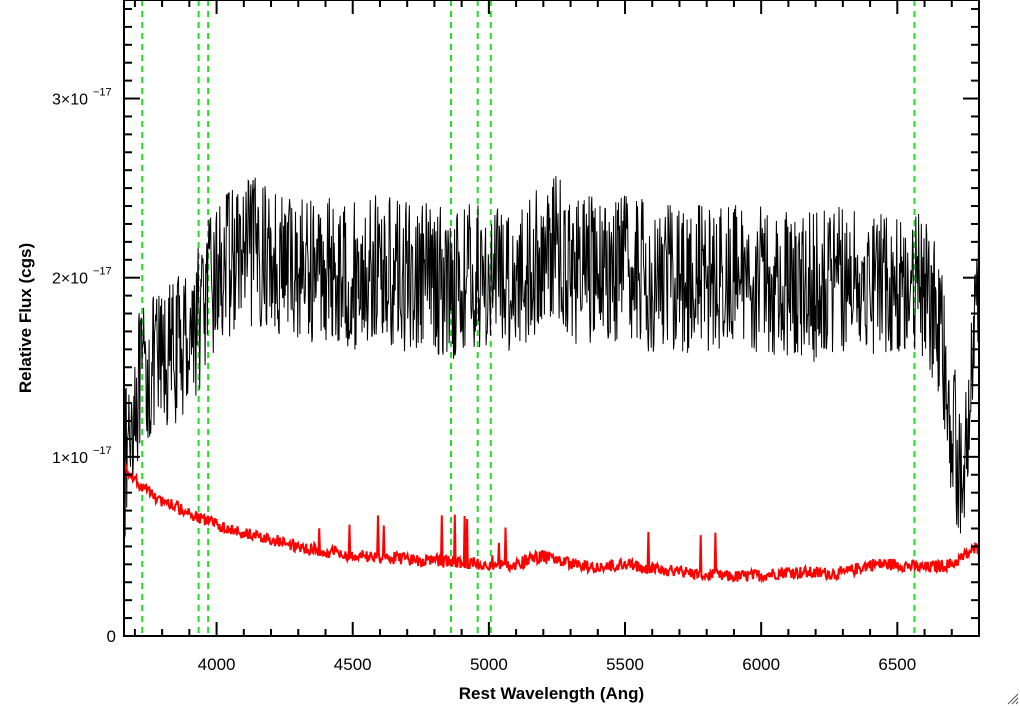 The image size is (1020, 706). Describe the element at coordinates (217, 664) in the screenshot. I see `x-tick-label: 4000` at that location.